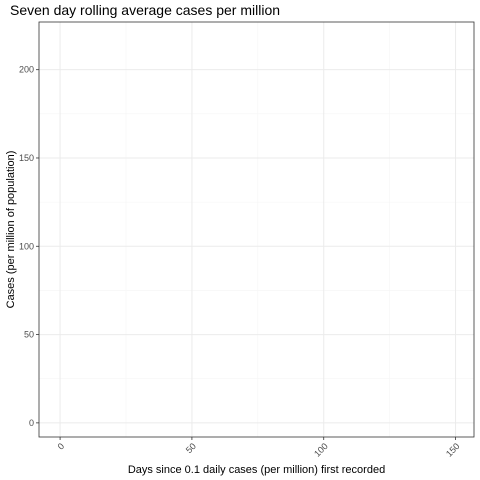 This screenshot has height=480, width=480. I want to click on x-tick-label: 0, so click(61, 446).